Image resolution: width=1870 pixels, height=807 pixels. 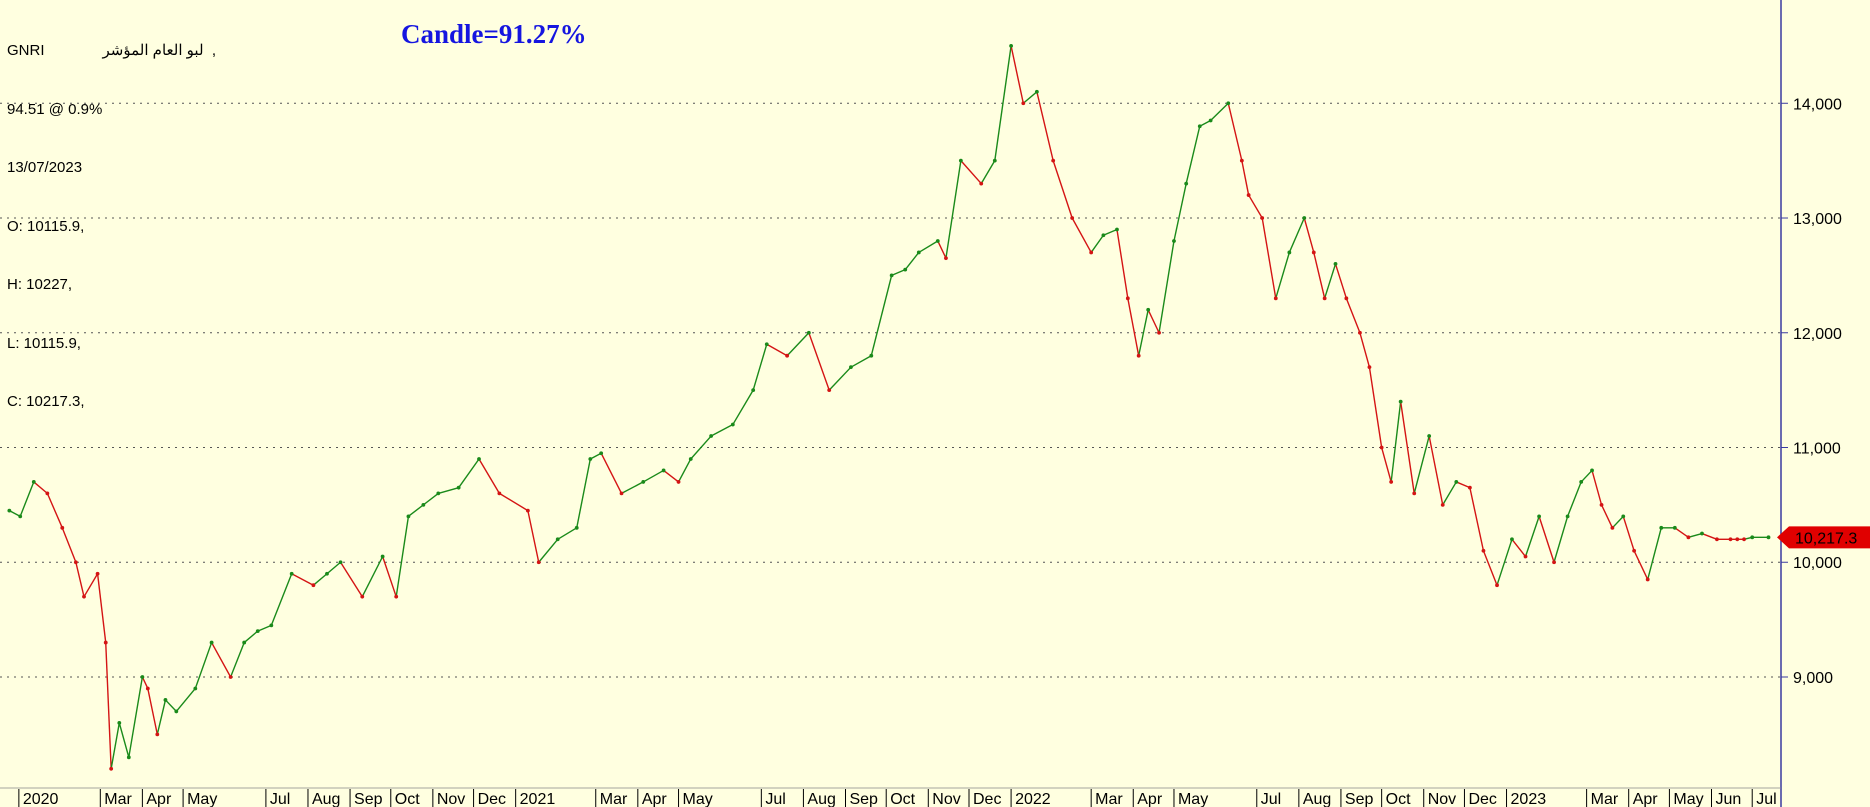 What do you see at coordinates (1317, 799) in the screenshot?
I see `x-tick-label: Aug` at bounding box center [1317, 799].